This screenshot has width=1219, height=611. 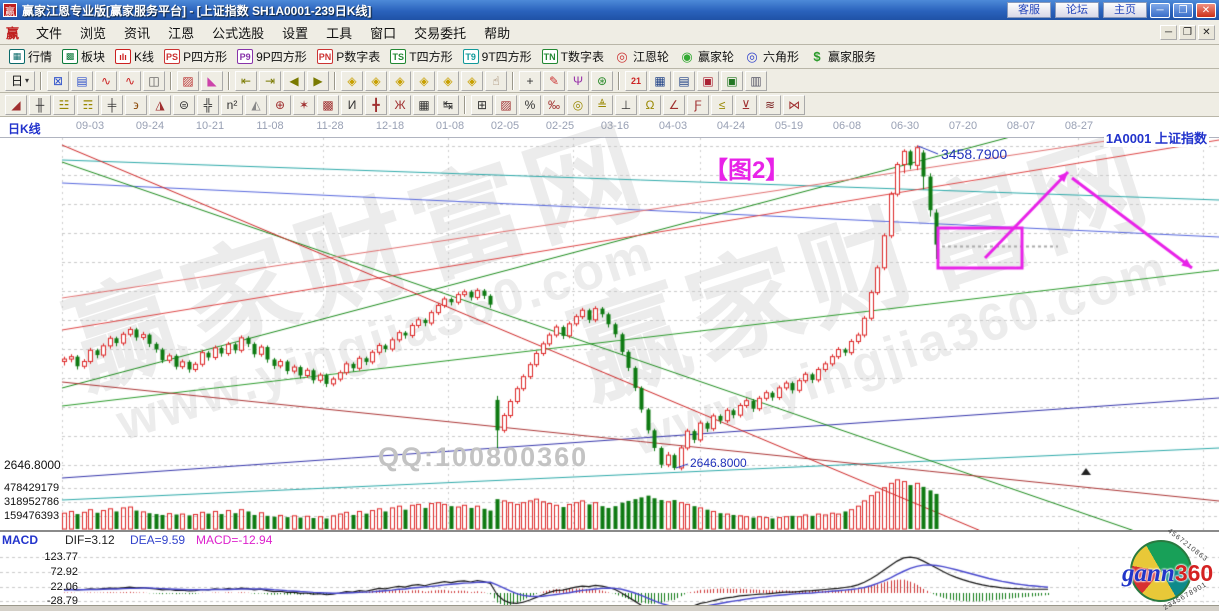 I want to click on toolbar-button: ılı K线, so click(x=134, y=56).